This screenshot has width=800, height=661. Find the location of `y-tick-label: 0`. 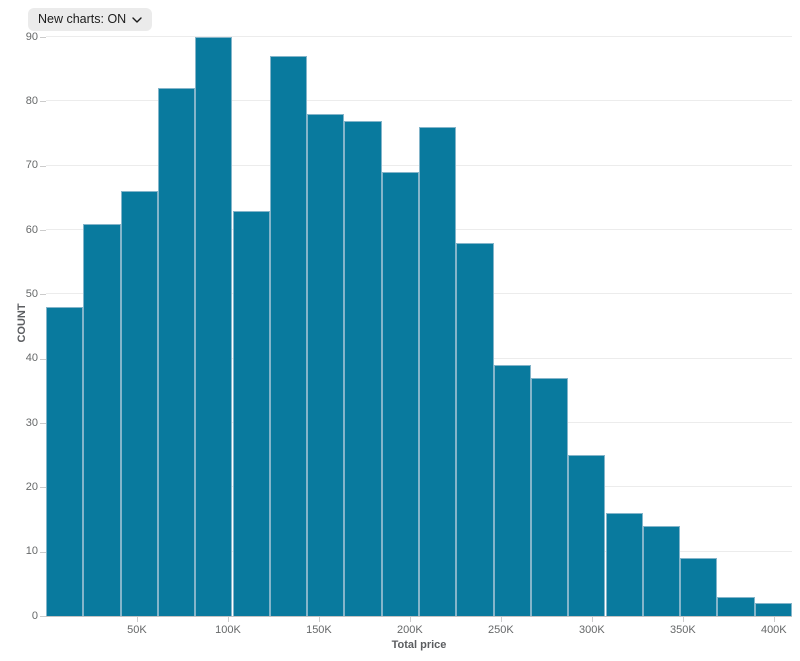

y-tick-label: 0 is located at coordinates (34, 615).